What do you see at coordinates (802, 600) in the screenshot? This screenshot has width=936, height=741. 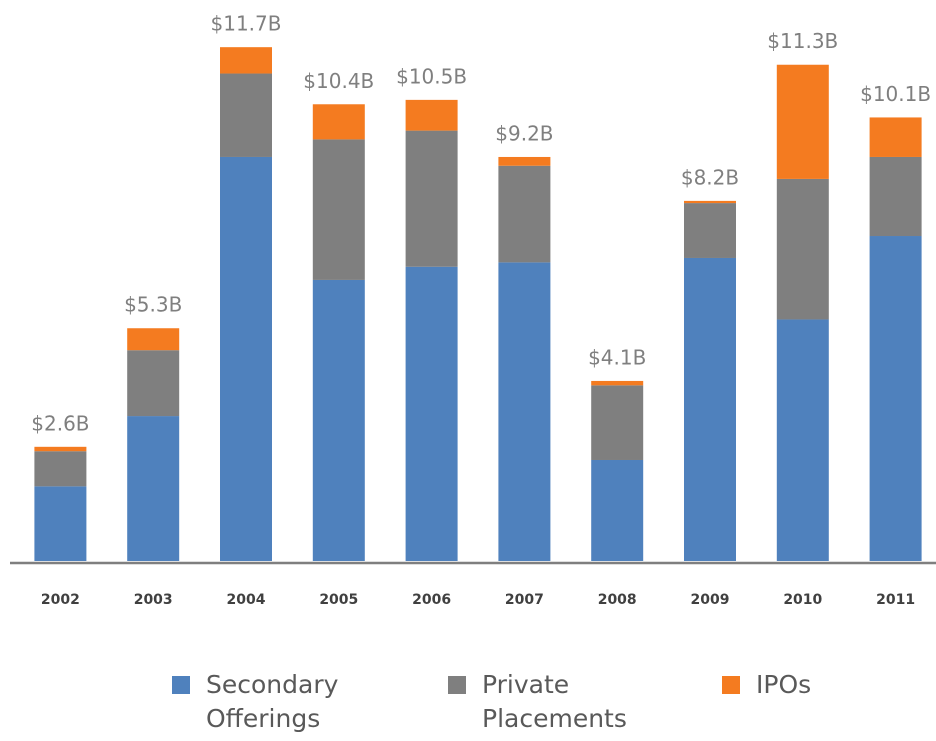 I see `x-tick-label: 2010` at bounding box center [802, 600].